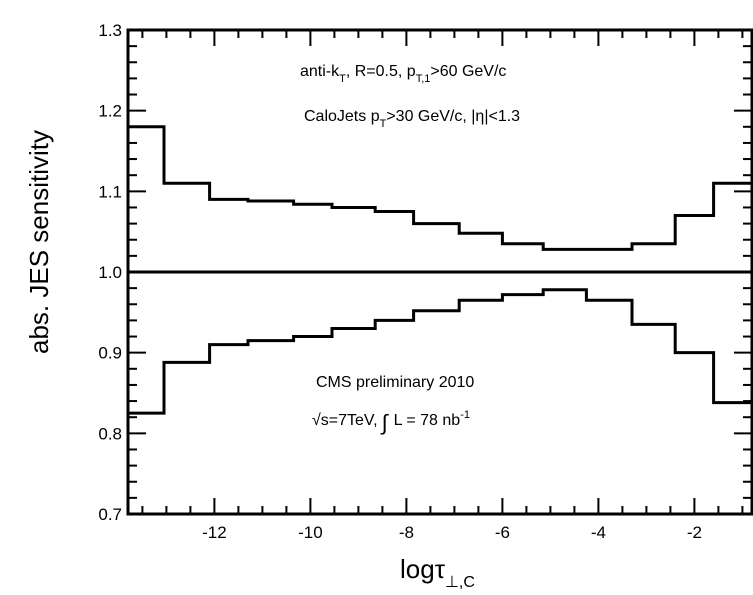  I want to click on annotation-lumi: √s=7TeV, ∫ L = 78 nb-1, so click(391, 422).